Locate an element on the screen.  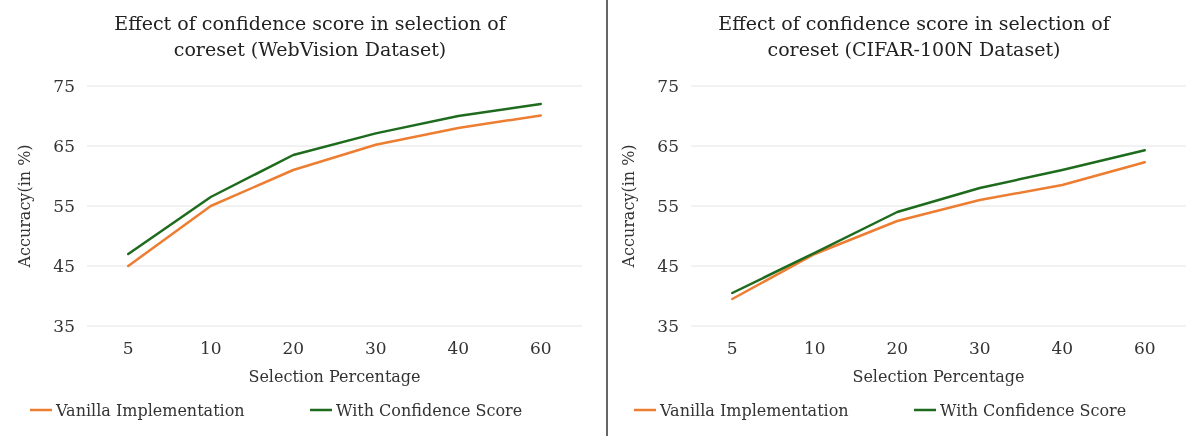
chart-title: Effect of confidence score in selection of coreset (CIFAR-100N Dataset) is located at coordinates (915, 36).